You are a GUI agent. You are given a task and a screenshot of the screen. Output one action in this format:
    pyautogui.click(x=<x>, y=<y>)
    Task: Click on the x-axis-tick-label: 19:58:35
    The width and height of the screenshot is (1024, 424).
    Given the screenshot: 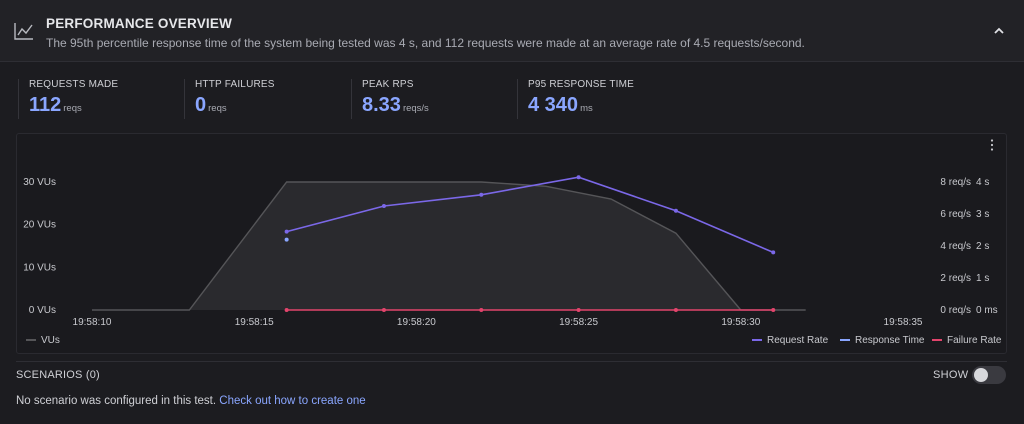 What is the action you would take?
    pyautogui.click(x=903, y=322)
    